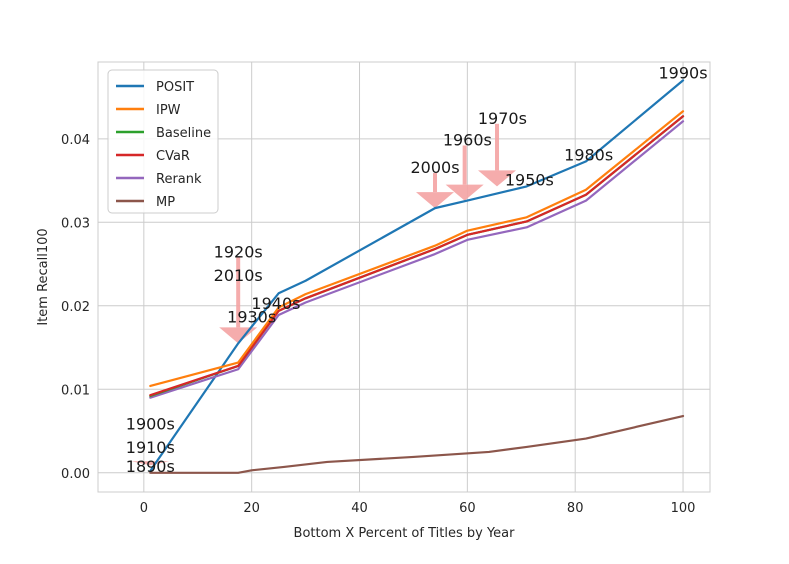  I want to click on legend-label-baseline: Baseline, so click(183, 133).